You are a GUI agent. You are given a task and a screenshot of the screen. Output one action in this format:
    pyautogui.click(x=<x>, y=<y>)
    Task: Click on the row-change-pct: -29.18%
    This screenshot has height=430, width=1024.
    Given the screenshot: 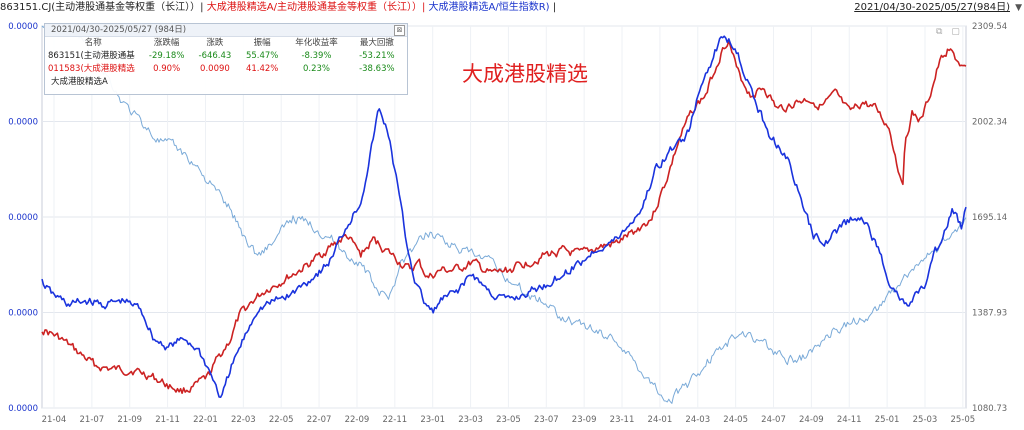 What is the action you would take?
    pyautogui.click(x=166, y=56)
    